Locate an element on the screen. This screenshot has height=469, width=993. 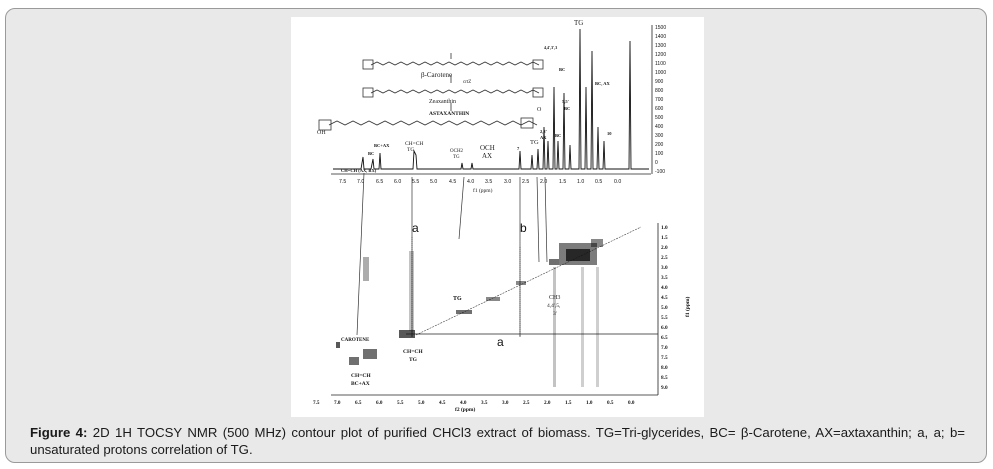
label-oh: OH is located at coordinates (321, 133).